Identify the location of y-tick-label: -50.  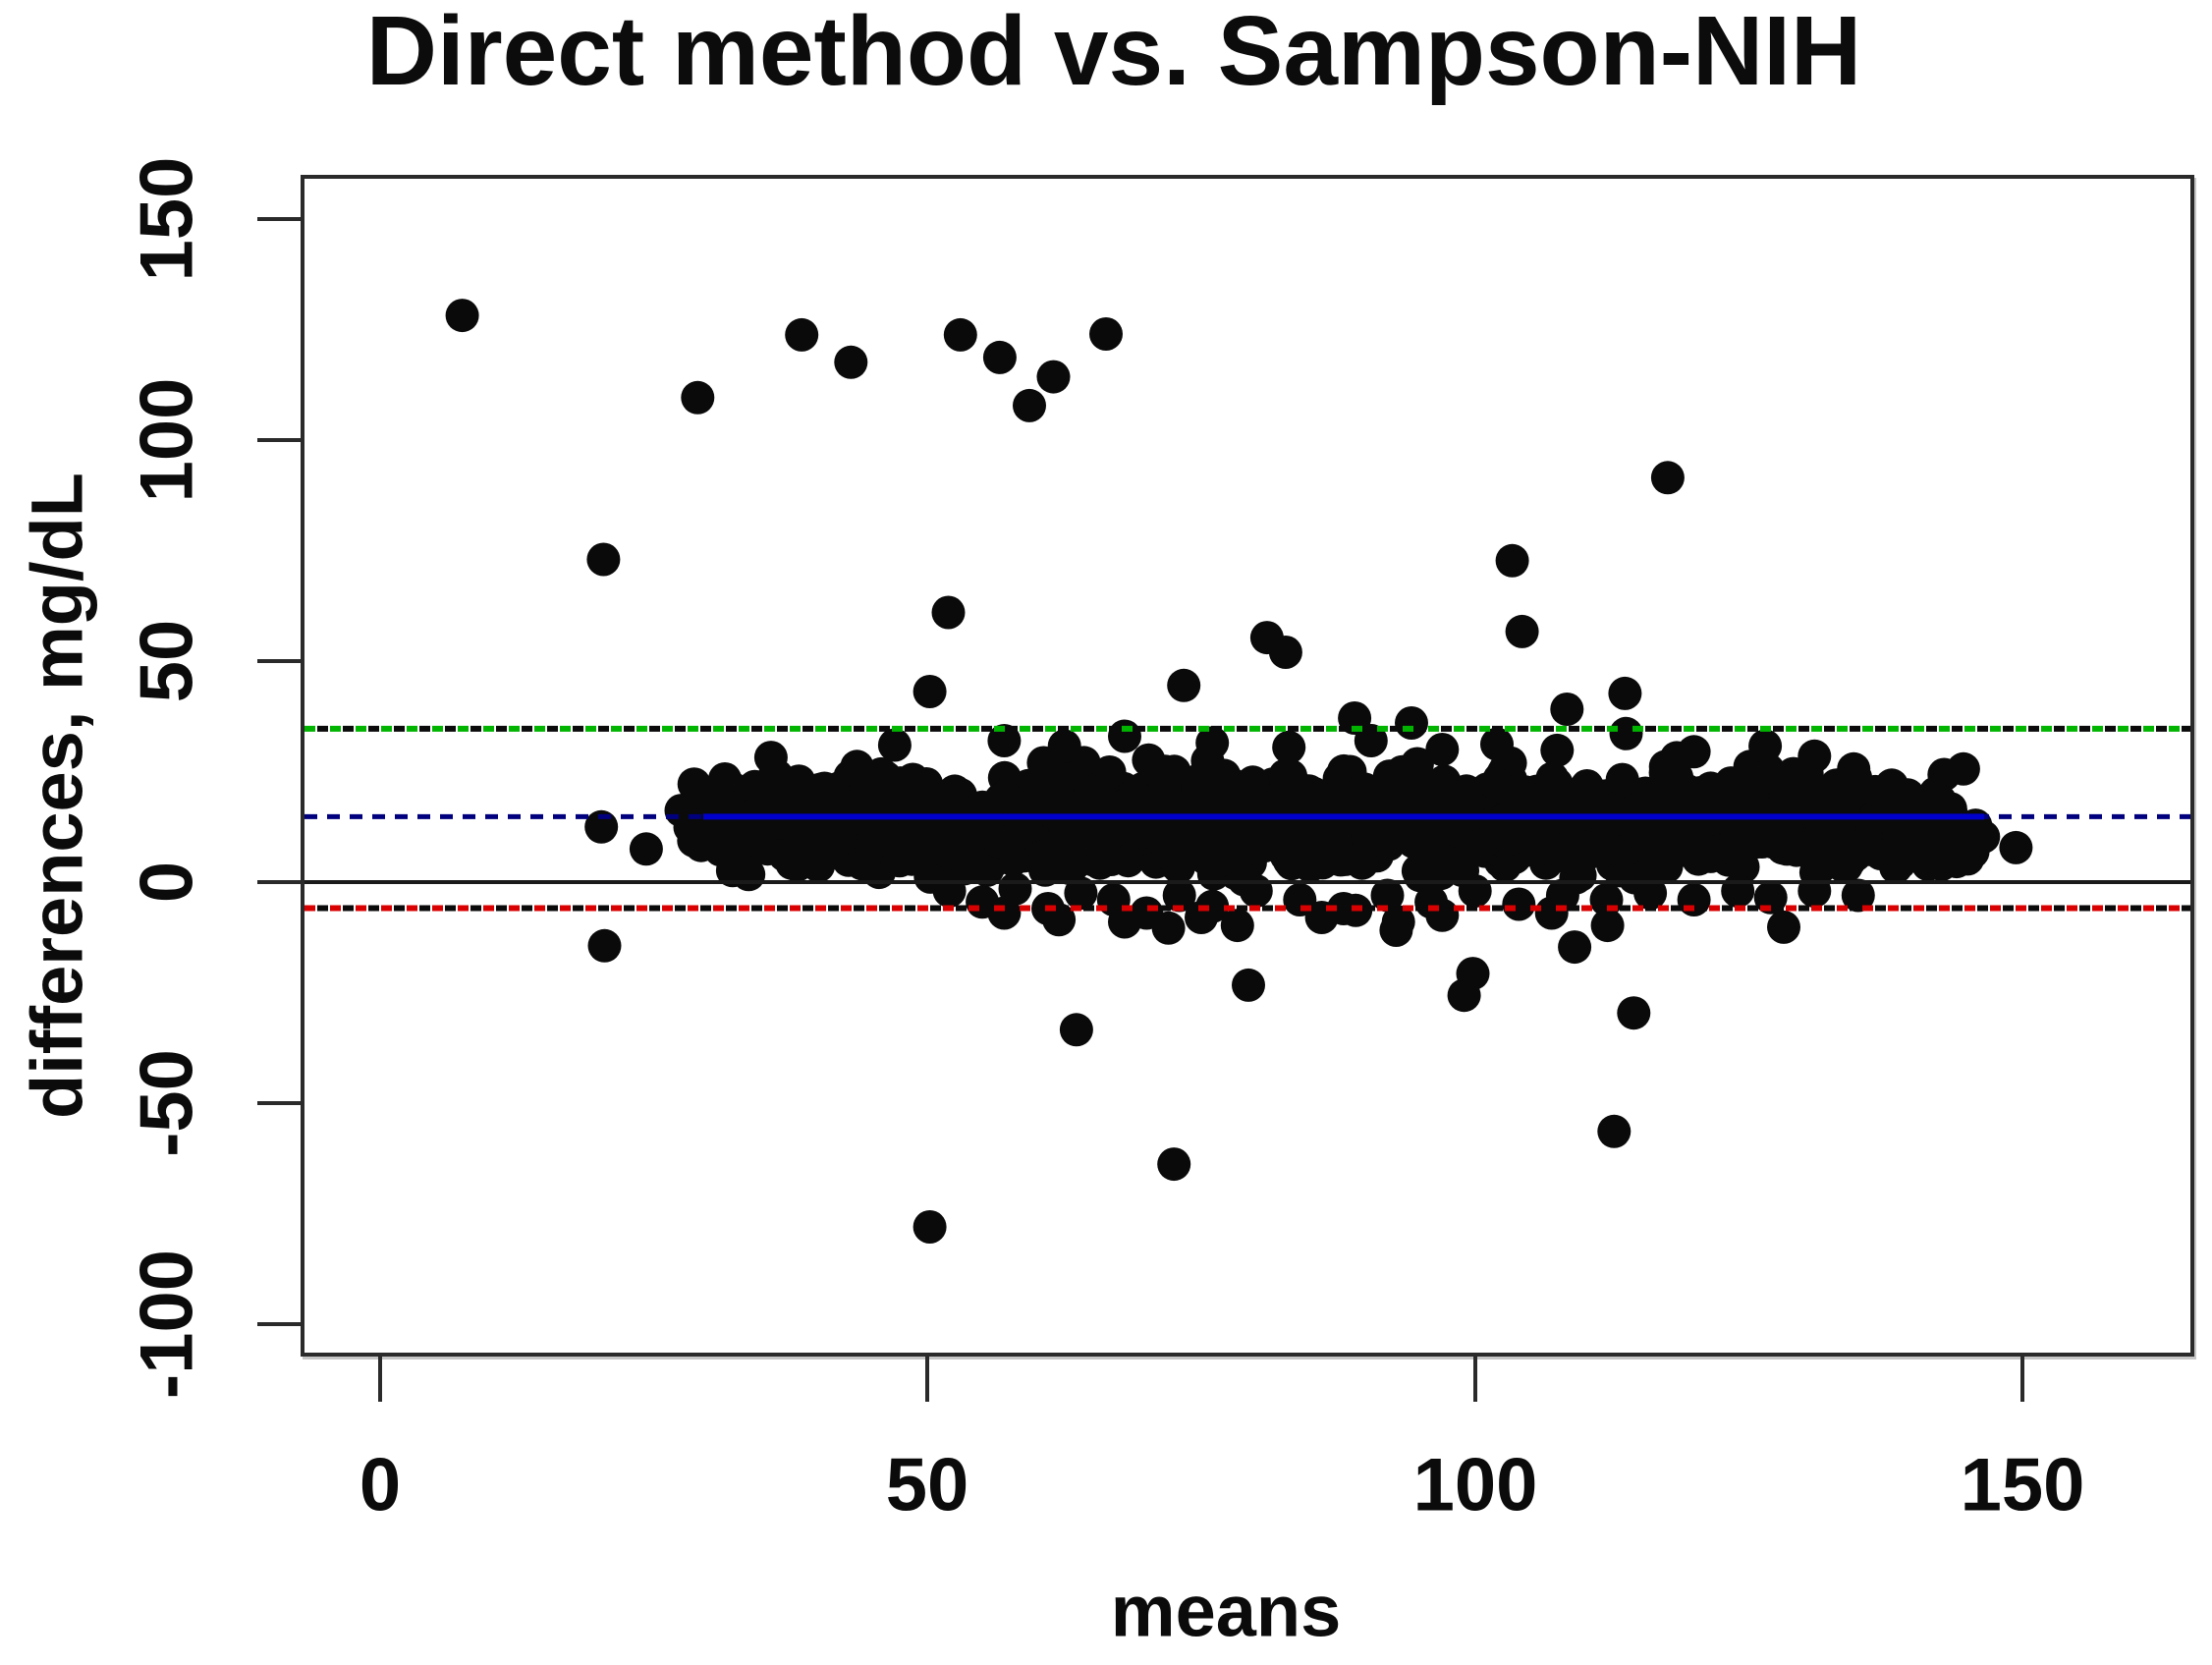
(167, 1103).